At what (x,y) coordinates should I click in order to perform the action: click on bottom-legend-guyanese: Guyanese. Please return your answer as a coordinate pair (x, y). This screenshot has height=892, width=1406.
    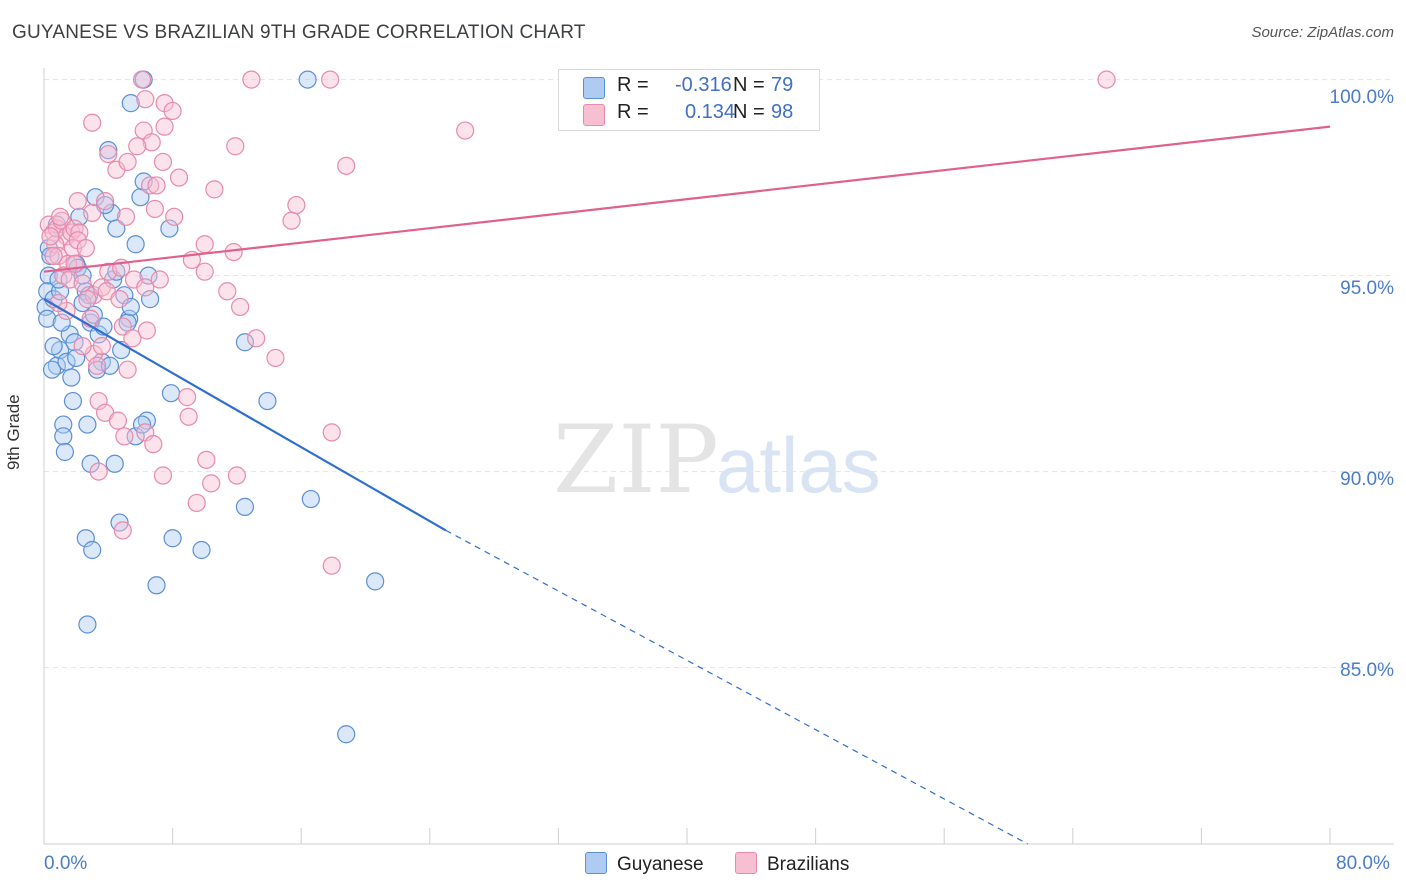
    Looking at the image, I should click on (644, 864).